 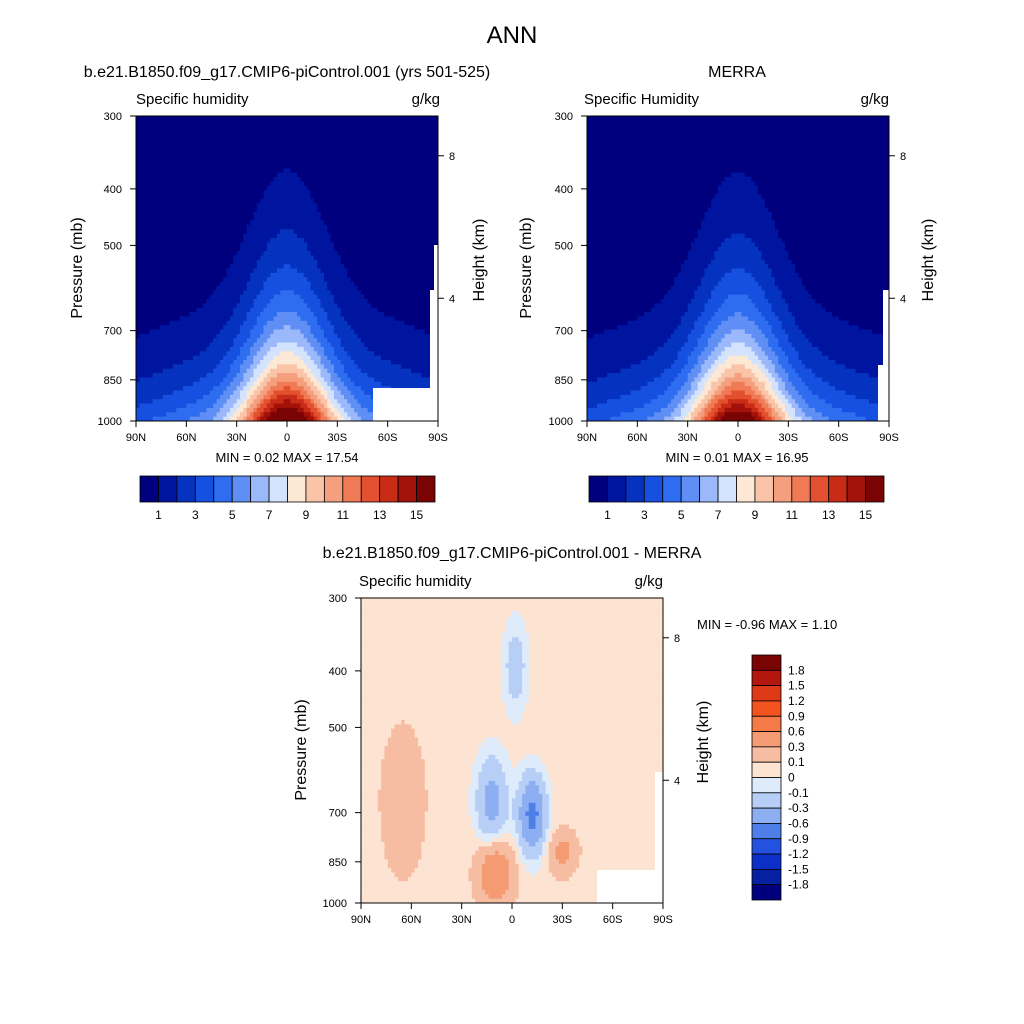 What do you see at coordinates (564, 246) in the screenshot?
I see `y-tick-label: 500` at bounding box center [564, 246].